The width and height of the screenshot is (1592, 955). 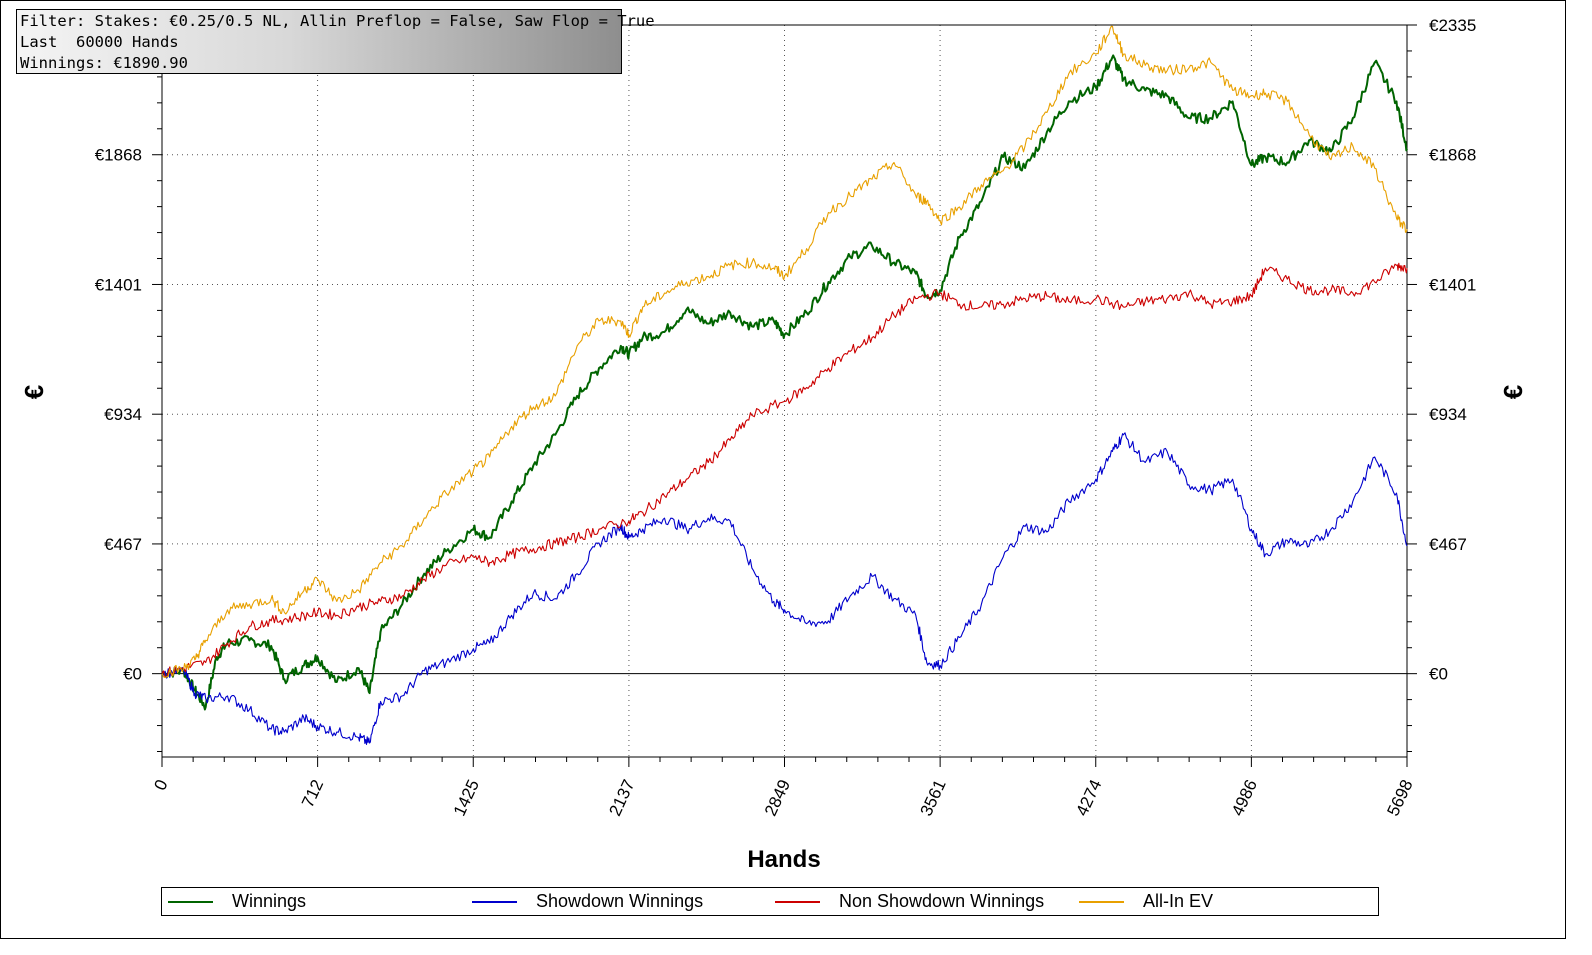 I want to click on x-tick-label: 1425, so click(x=466, y=798).